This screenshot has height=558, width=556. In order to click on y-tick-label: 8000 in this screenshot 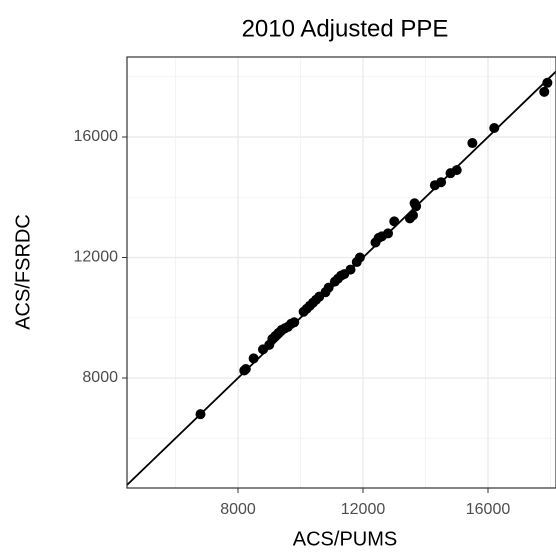, I will do `click(100, 377)`.